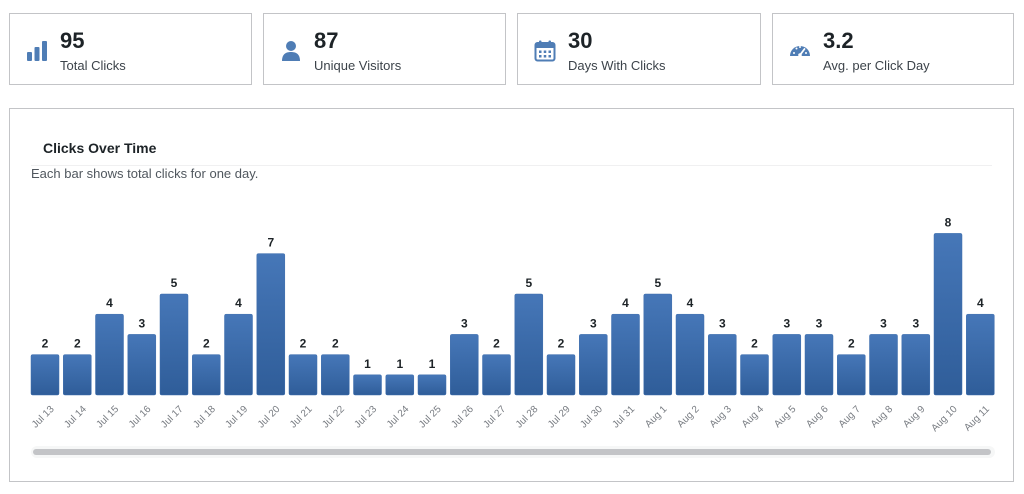 The height and width of the screenshot is (494, 1024). What do you see at coordinates (639, 49) in the screenshot?
I see `stat-card-days-with-clicks: 30 Days With Clicks` at bounding box center [639, 49].